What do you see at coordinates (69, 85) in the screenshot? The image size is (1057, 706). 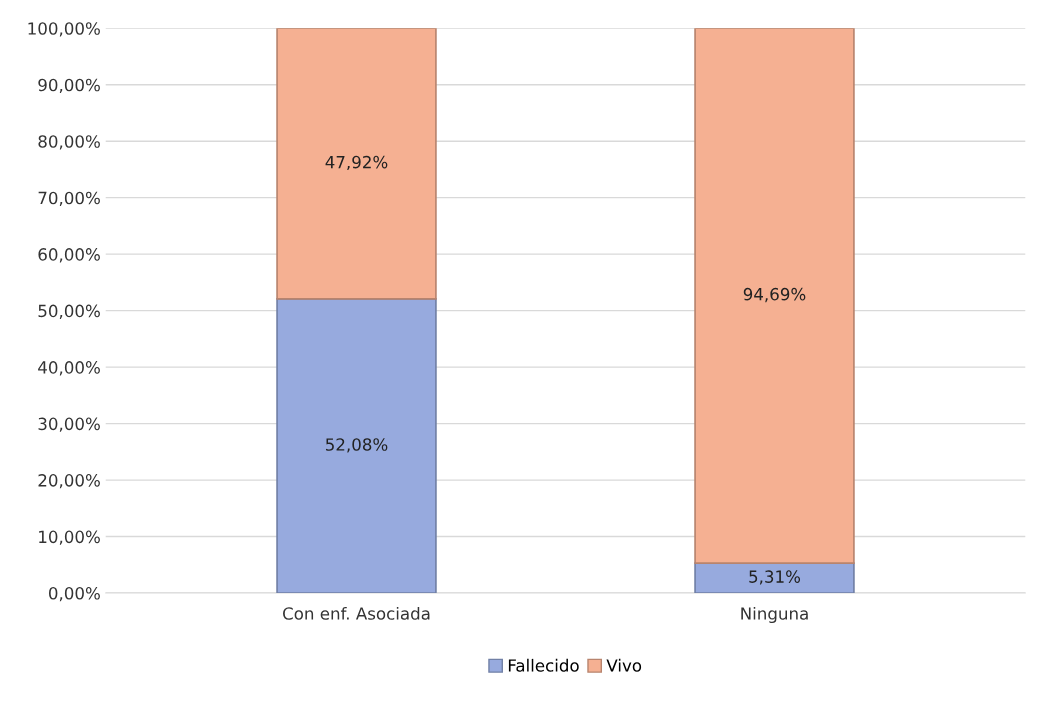 I see `y-tick-label: 90,00%` at bounding box center [69, 85].